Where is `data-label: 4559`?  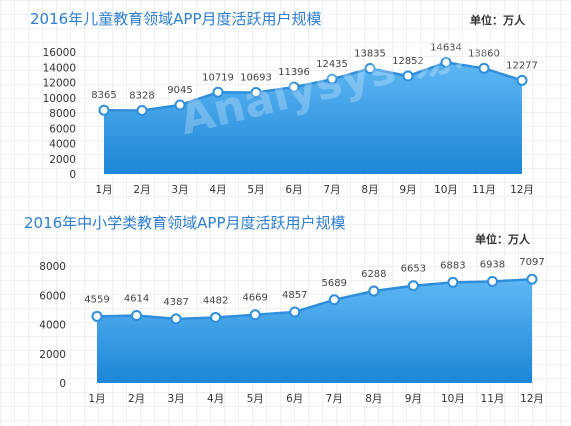
data-label: 4559 is located at coordinates (96, 299).